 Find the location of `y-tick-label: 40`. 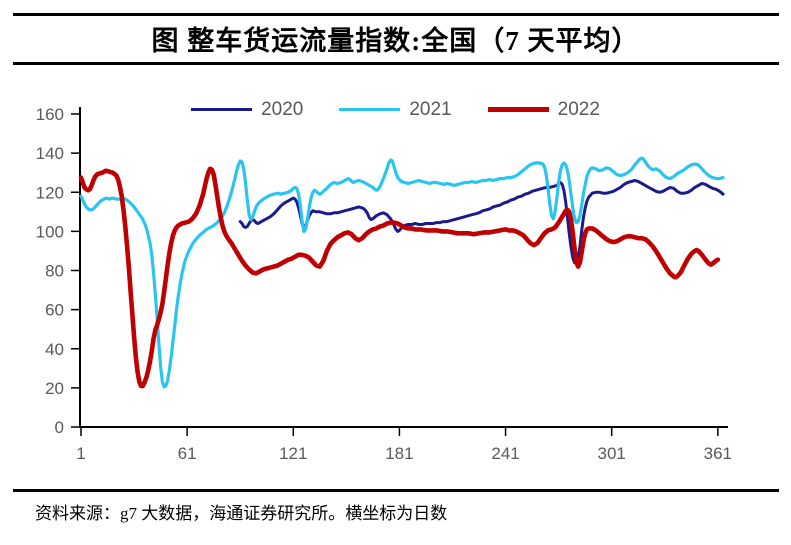

y-tick-label: 40 is located at coordinates (54, 349).